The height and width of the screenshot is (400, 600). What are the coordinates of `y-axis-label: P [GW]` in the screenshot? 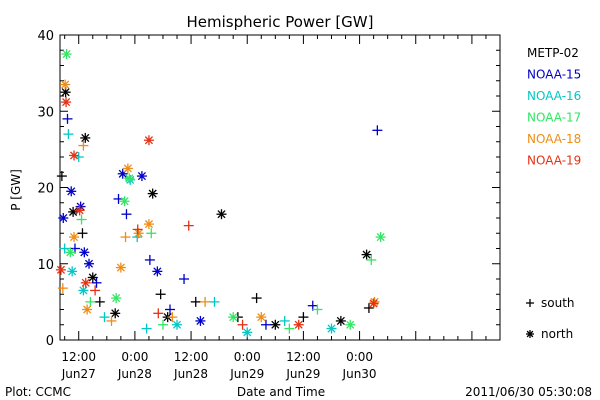 It's located at (16, 190).